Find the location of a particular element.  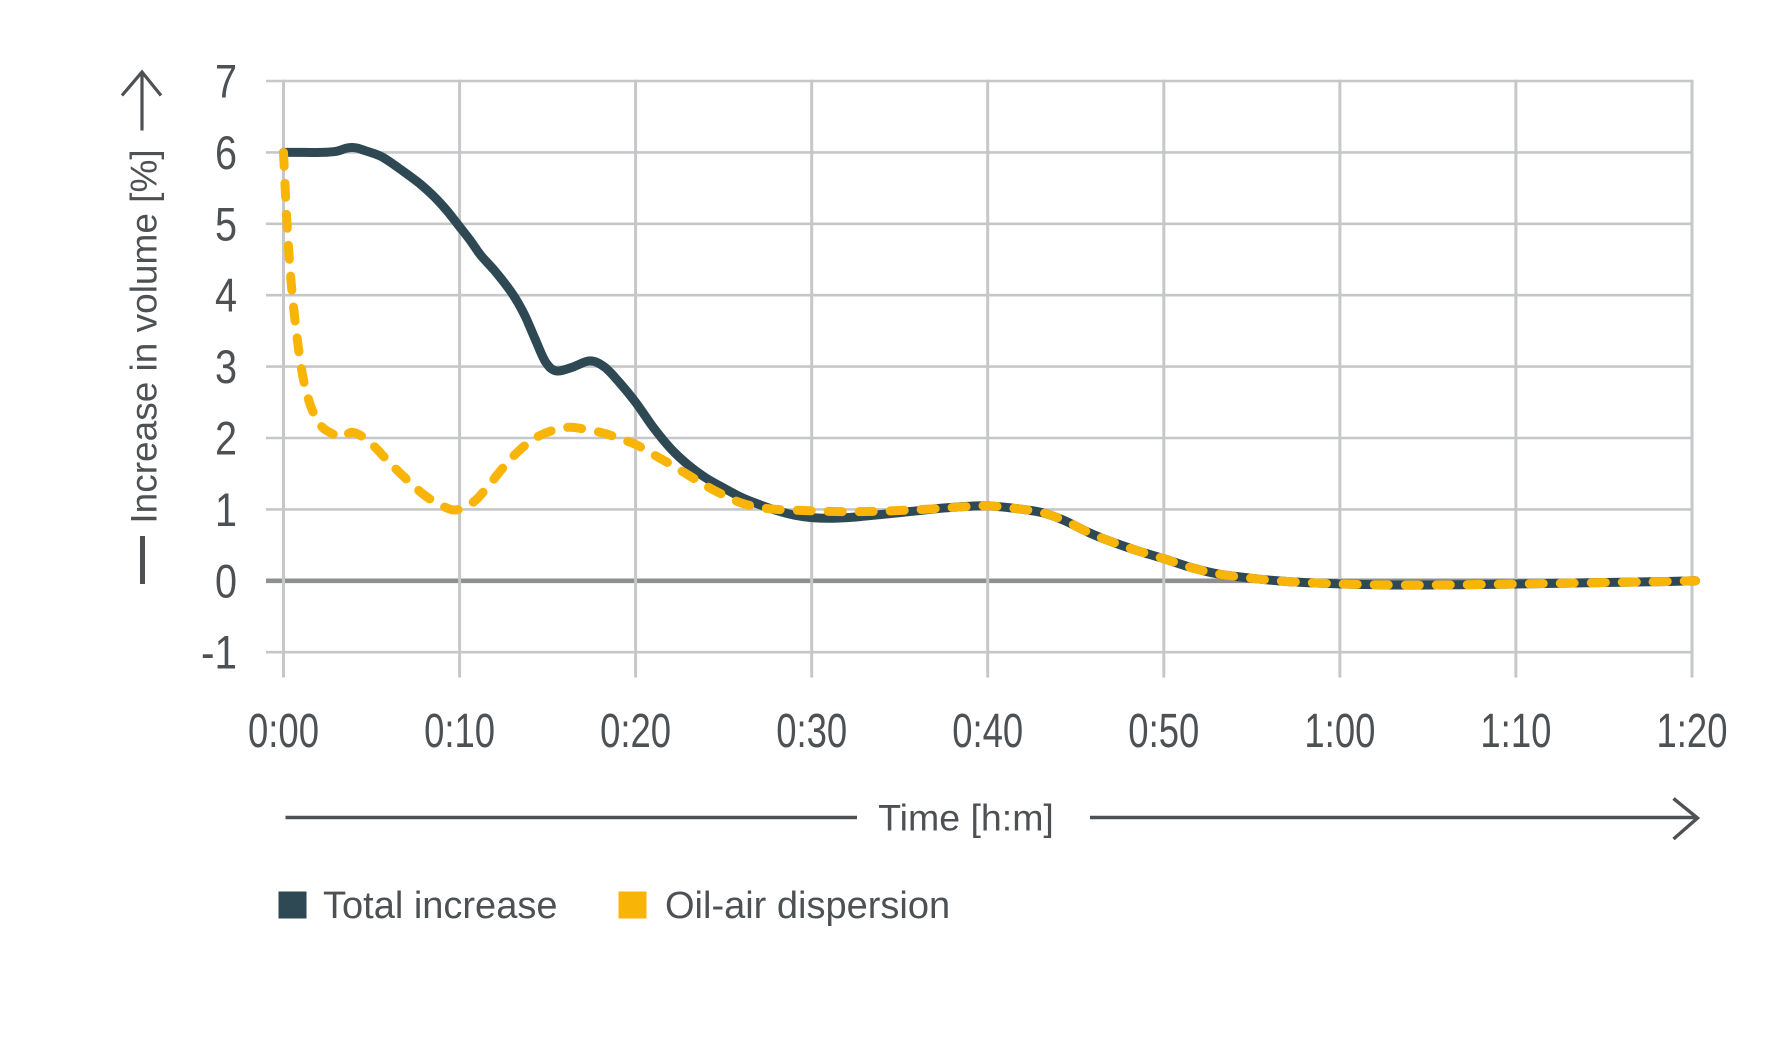

svg-text: 1:20 is located at coordinates (1692, 731).